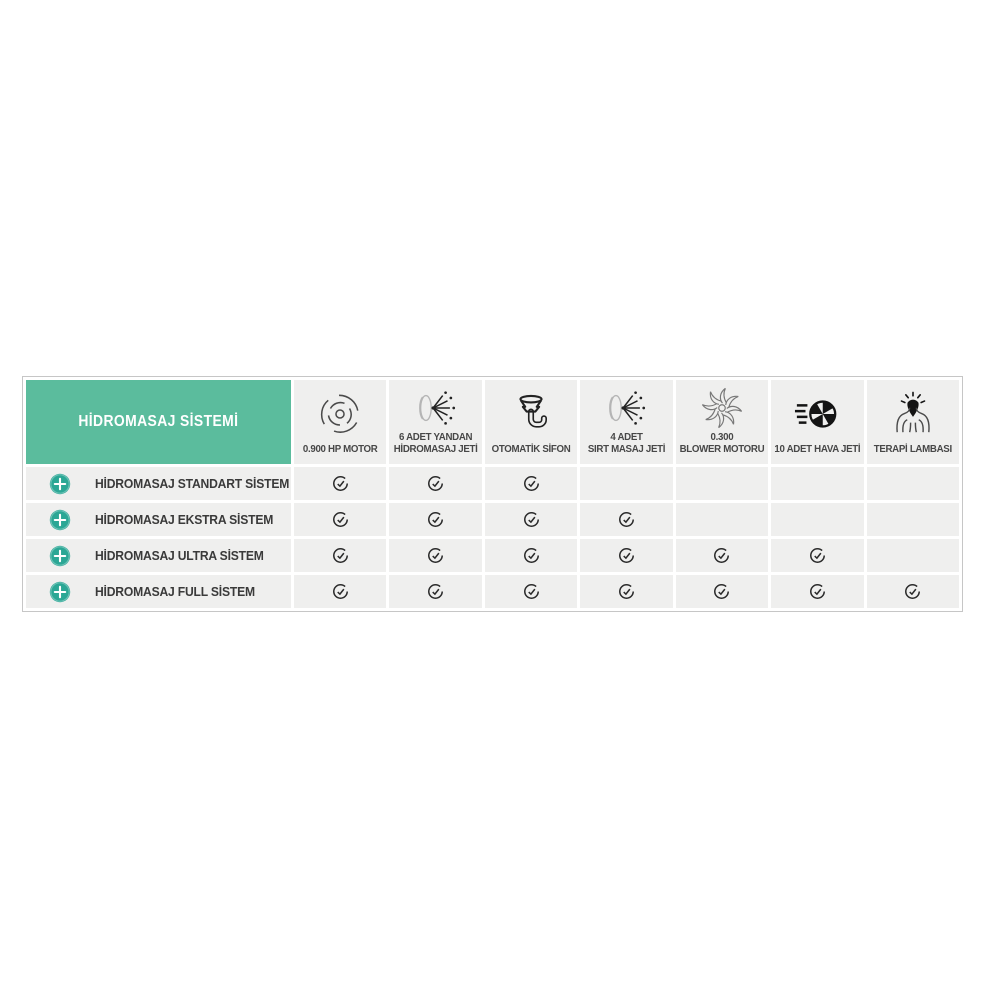 The width and height of the screenshot is (990, 990). Describe the element at coordinates (722, 406) in the screenshot. I see `blower-icon` at that location.